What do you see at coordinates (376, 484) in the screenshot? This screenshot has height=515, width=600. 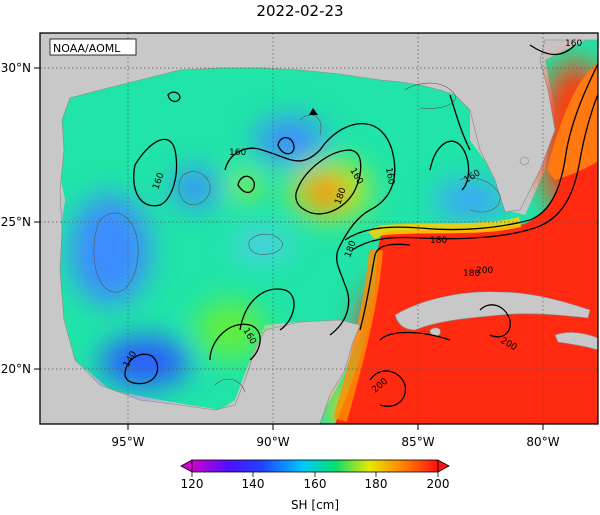 I see `colorbar-tick: 180` at bounding box center [376, 484].